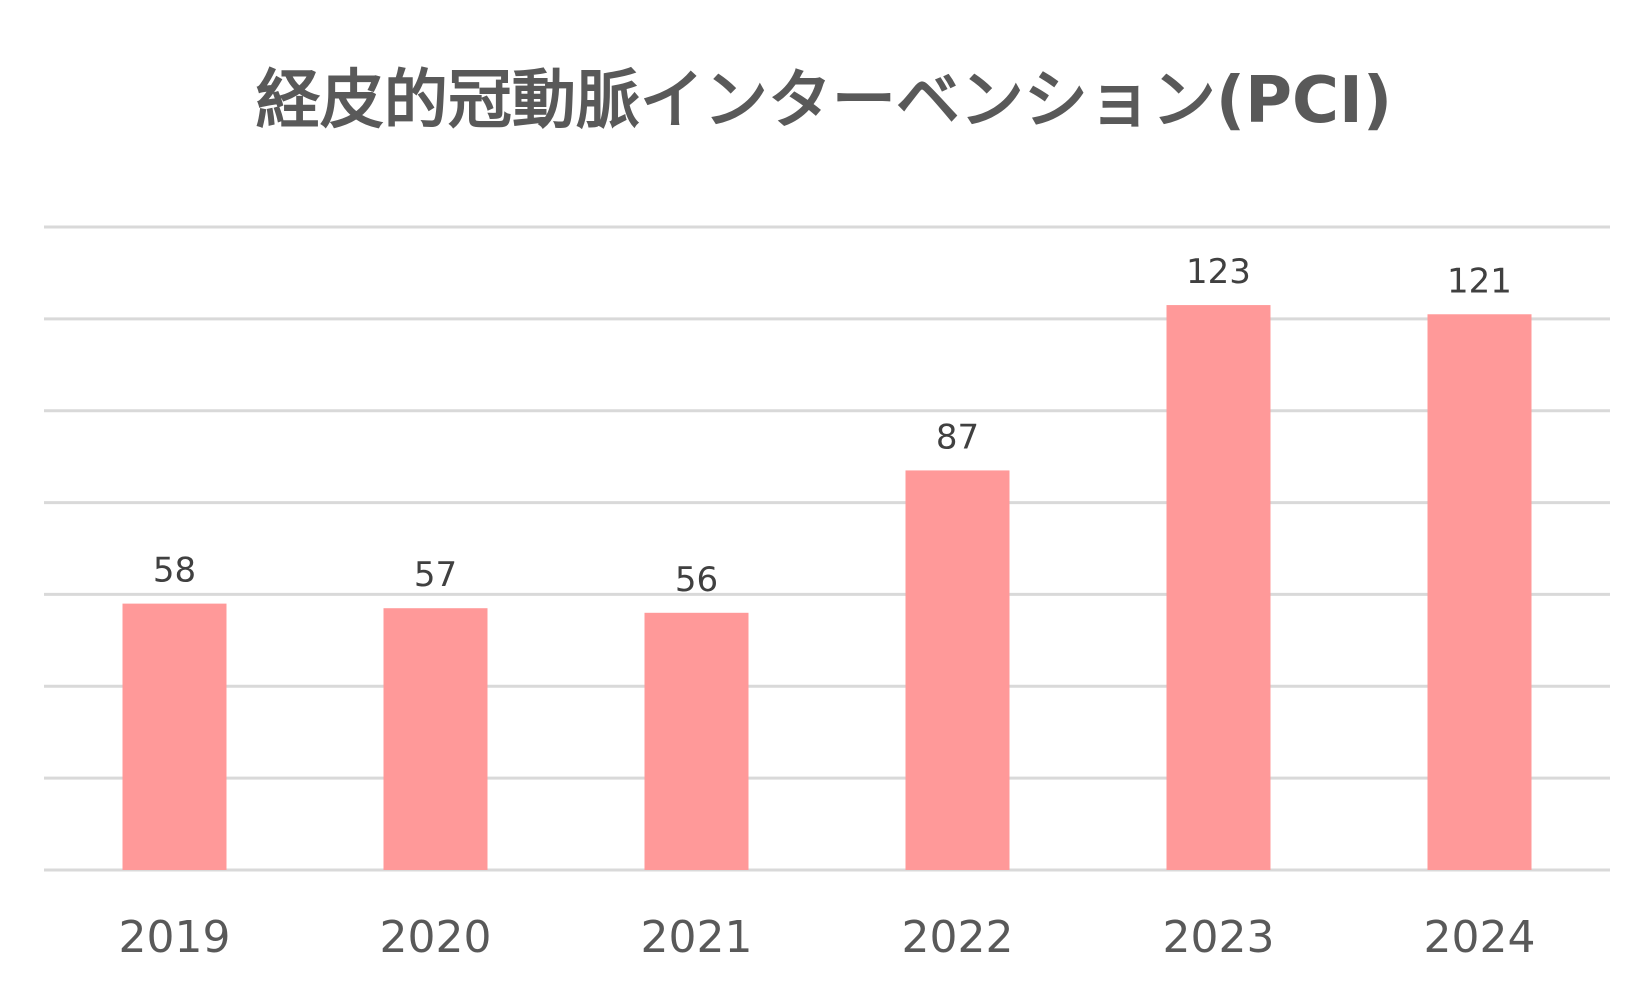  What do you see at coordinates (824, 101) in the screenshot?
I see `chart-title: 経皮的冠動脈インターベンション(PCI)` at bounding box center [824, 101].